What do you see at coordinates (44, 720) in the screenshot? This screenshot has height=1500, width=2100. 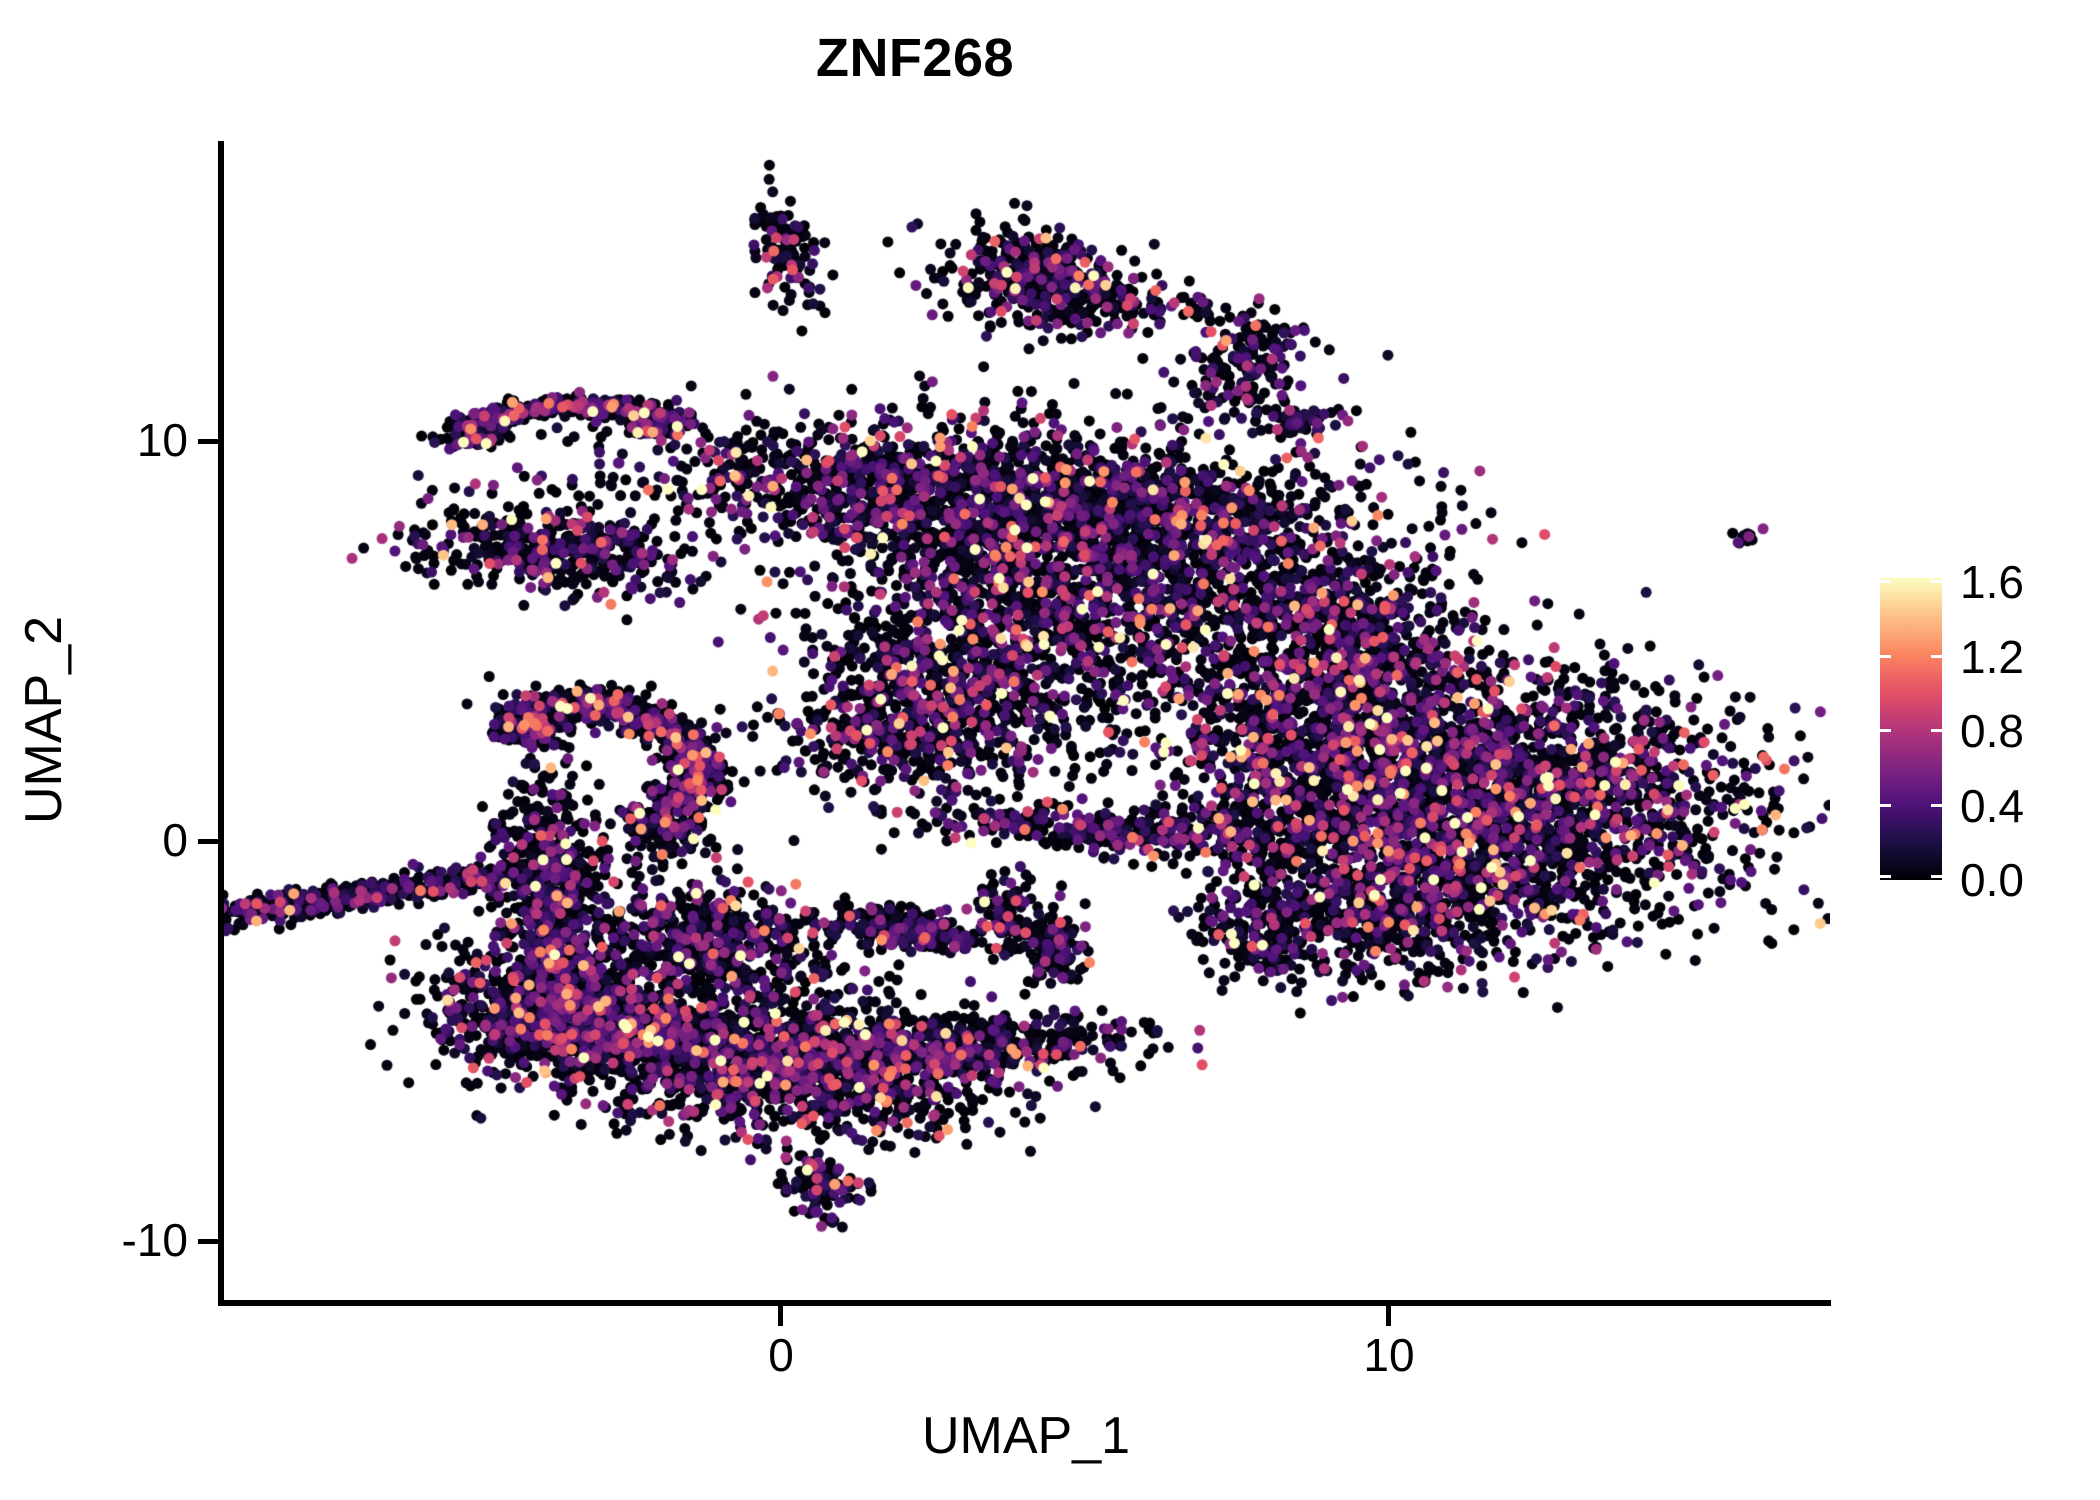 I see `y-axis-title: UMAP_2` at bounding box center [44, 720].